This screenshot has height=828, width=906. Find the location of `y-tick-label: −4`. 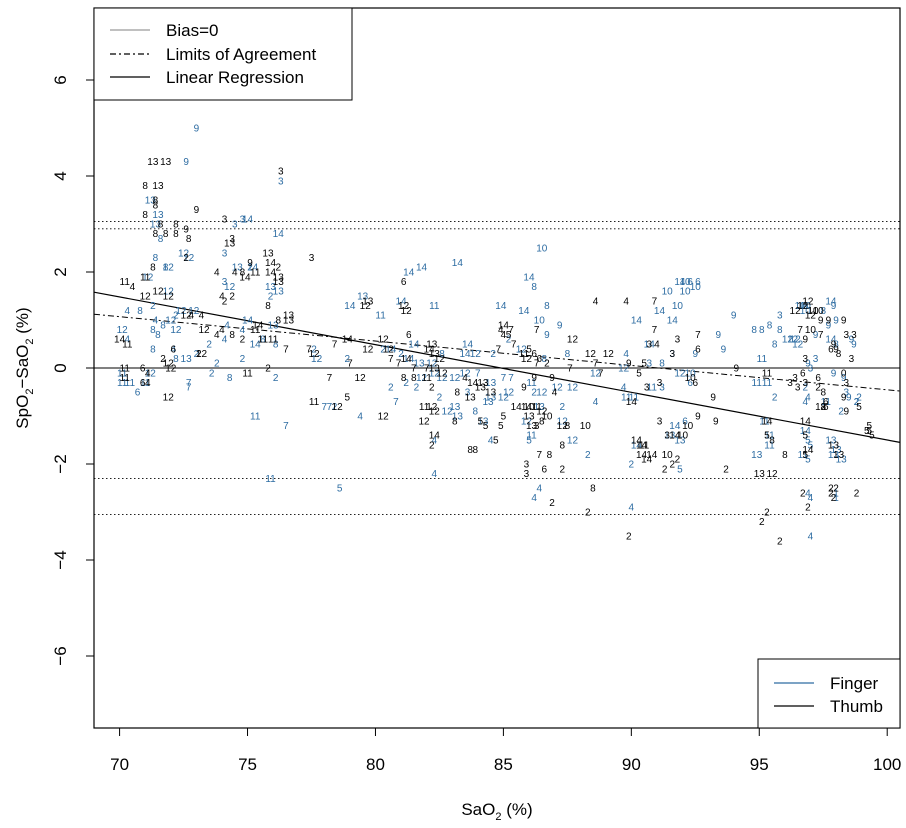

y-tick-label: −4 is located at coordinates (60, 559).